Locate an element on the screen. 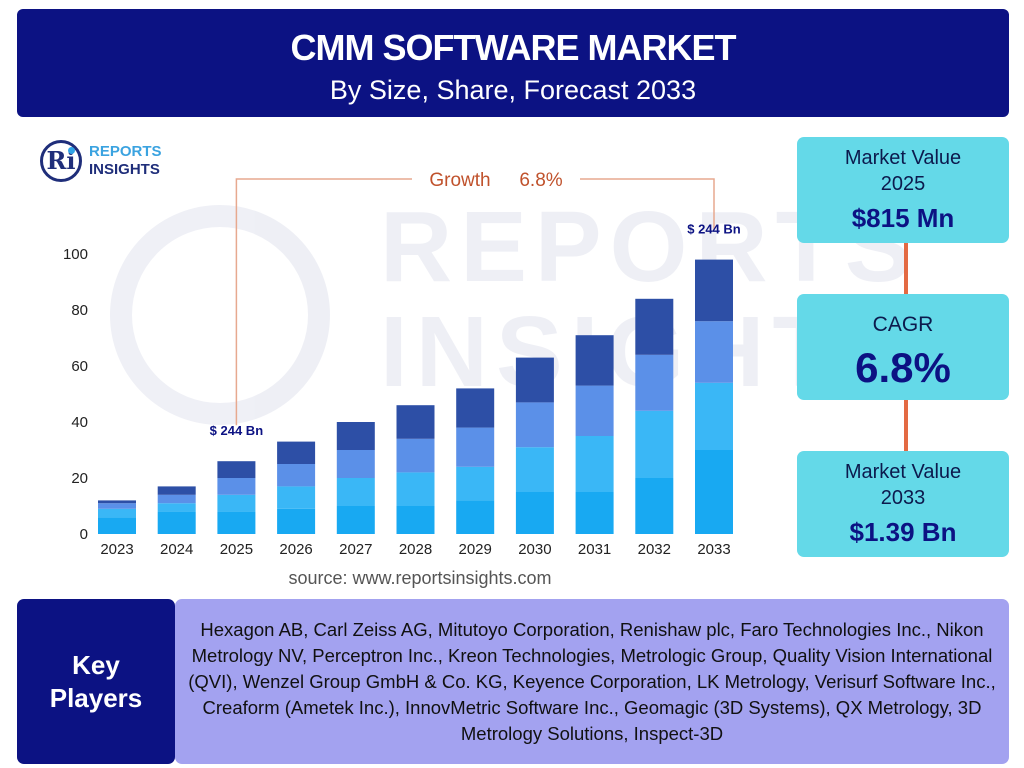  x-tick-label: 2033 is located at coordinates (713, 549).